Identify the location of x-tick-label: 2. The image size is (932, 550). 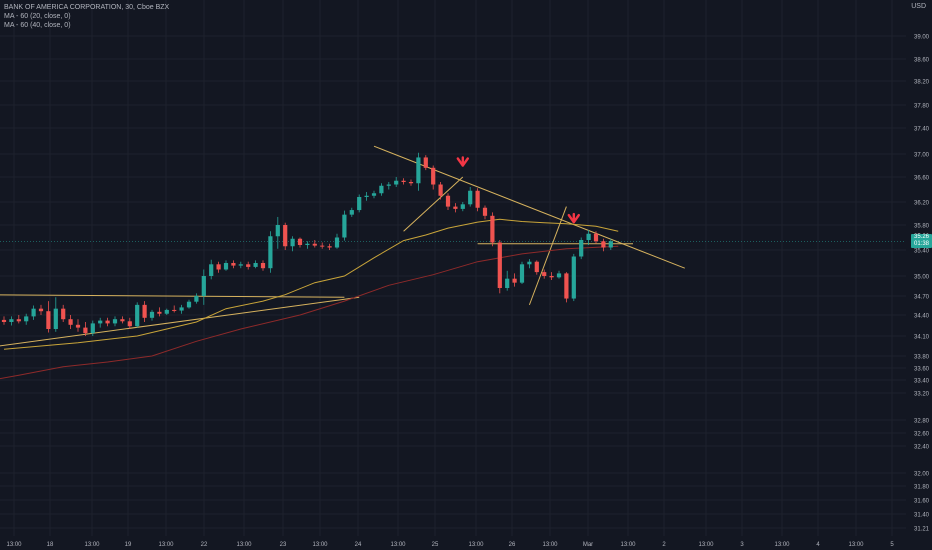
(664, 545).